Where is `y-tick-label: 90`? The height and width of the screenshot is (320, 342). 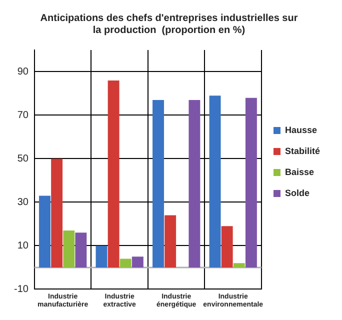
y-tick-label: 90 is located at coordinates (23, 72).